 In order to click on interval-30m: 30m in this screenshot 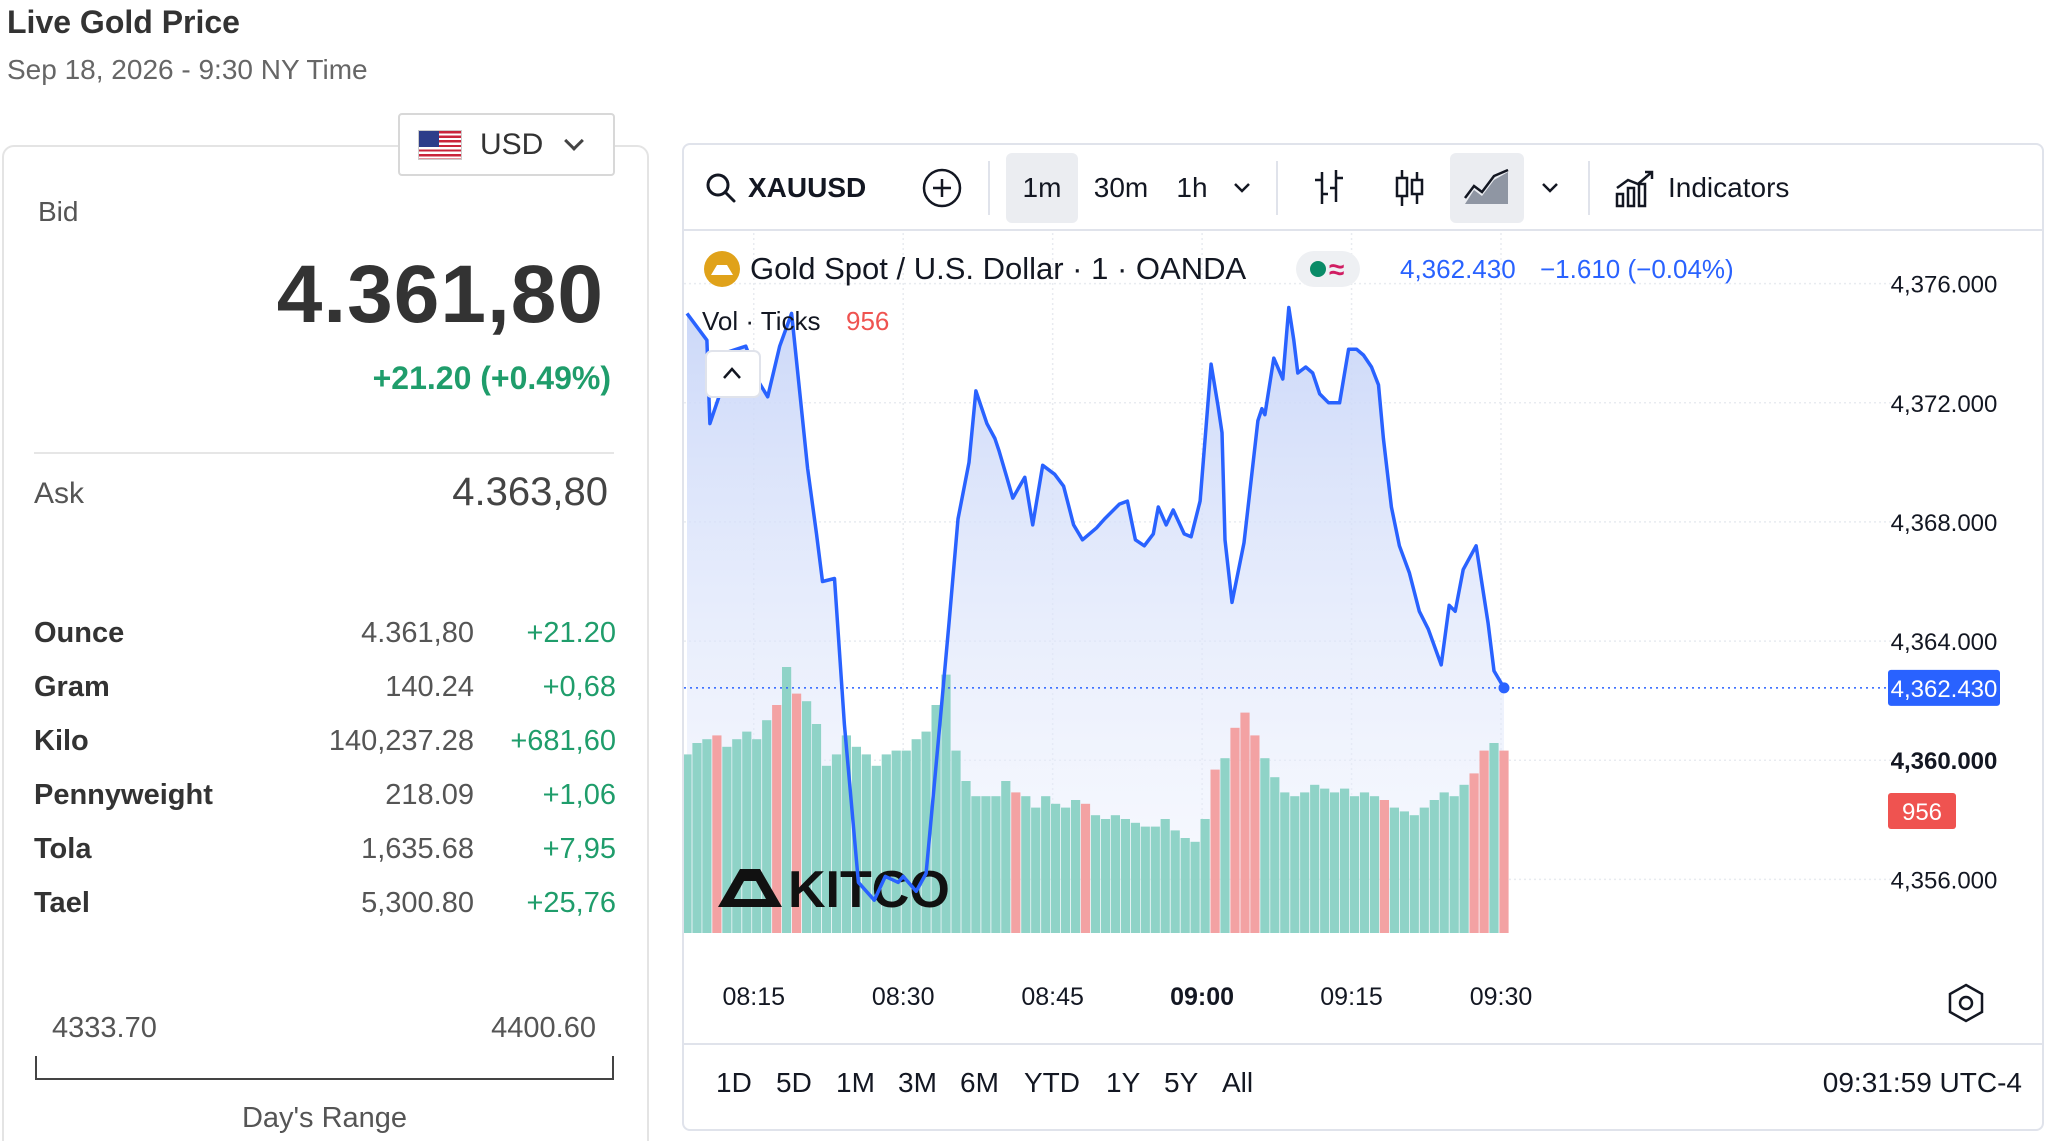, I will do `click(1121, 187)`.